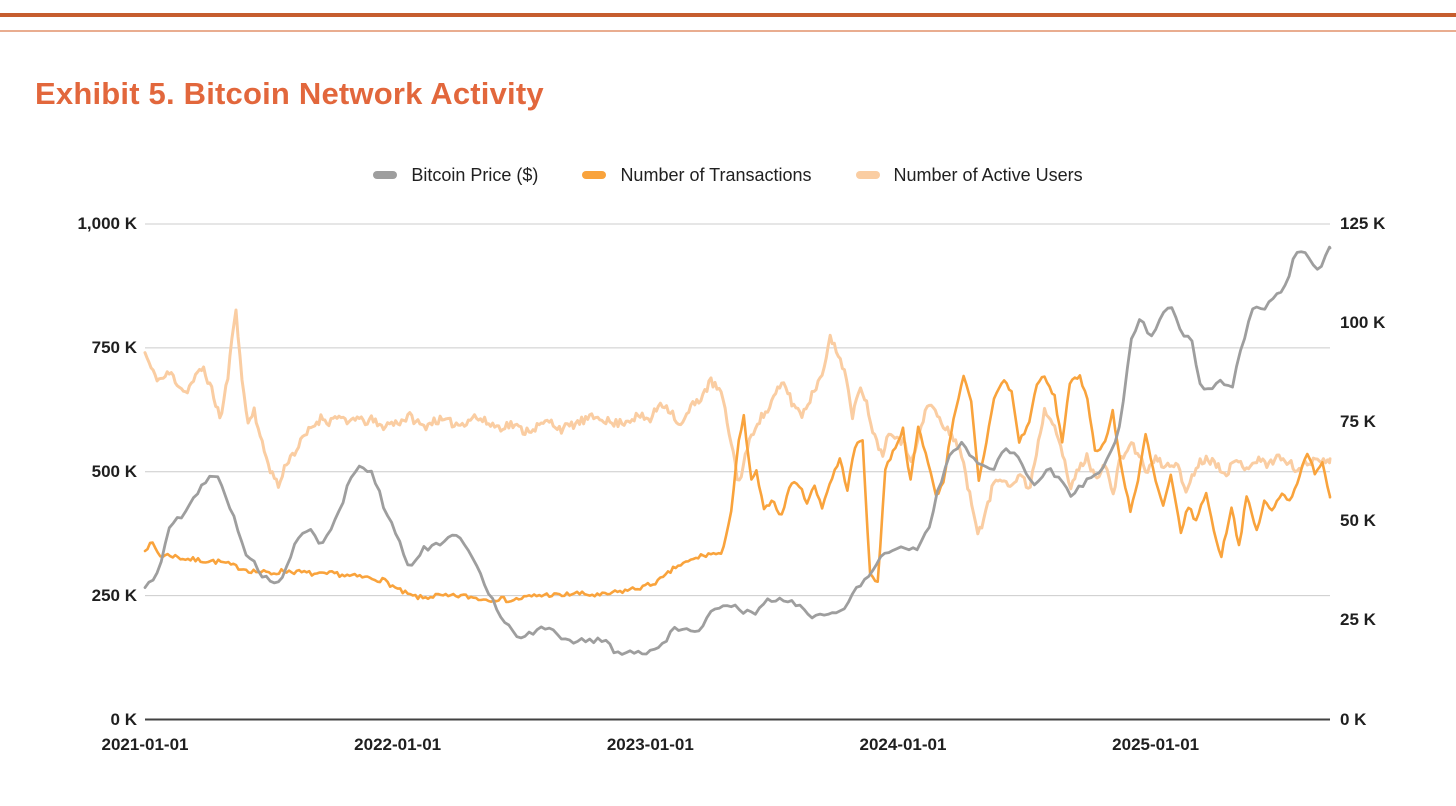 This screenshot has width=1456, height=806. I want to click on x-axis-tick-label: 2021-01-01, so click(145, 744).